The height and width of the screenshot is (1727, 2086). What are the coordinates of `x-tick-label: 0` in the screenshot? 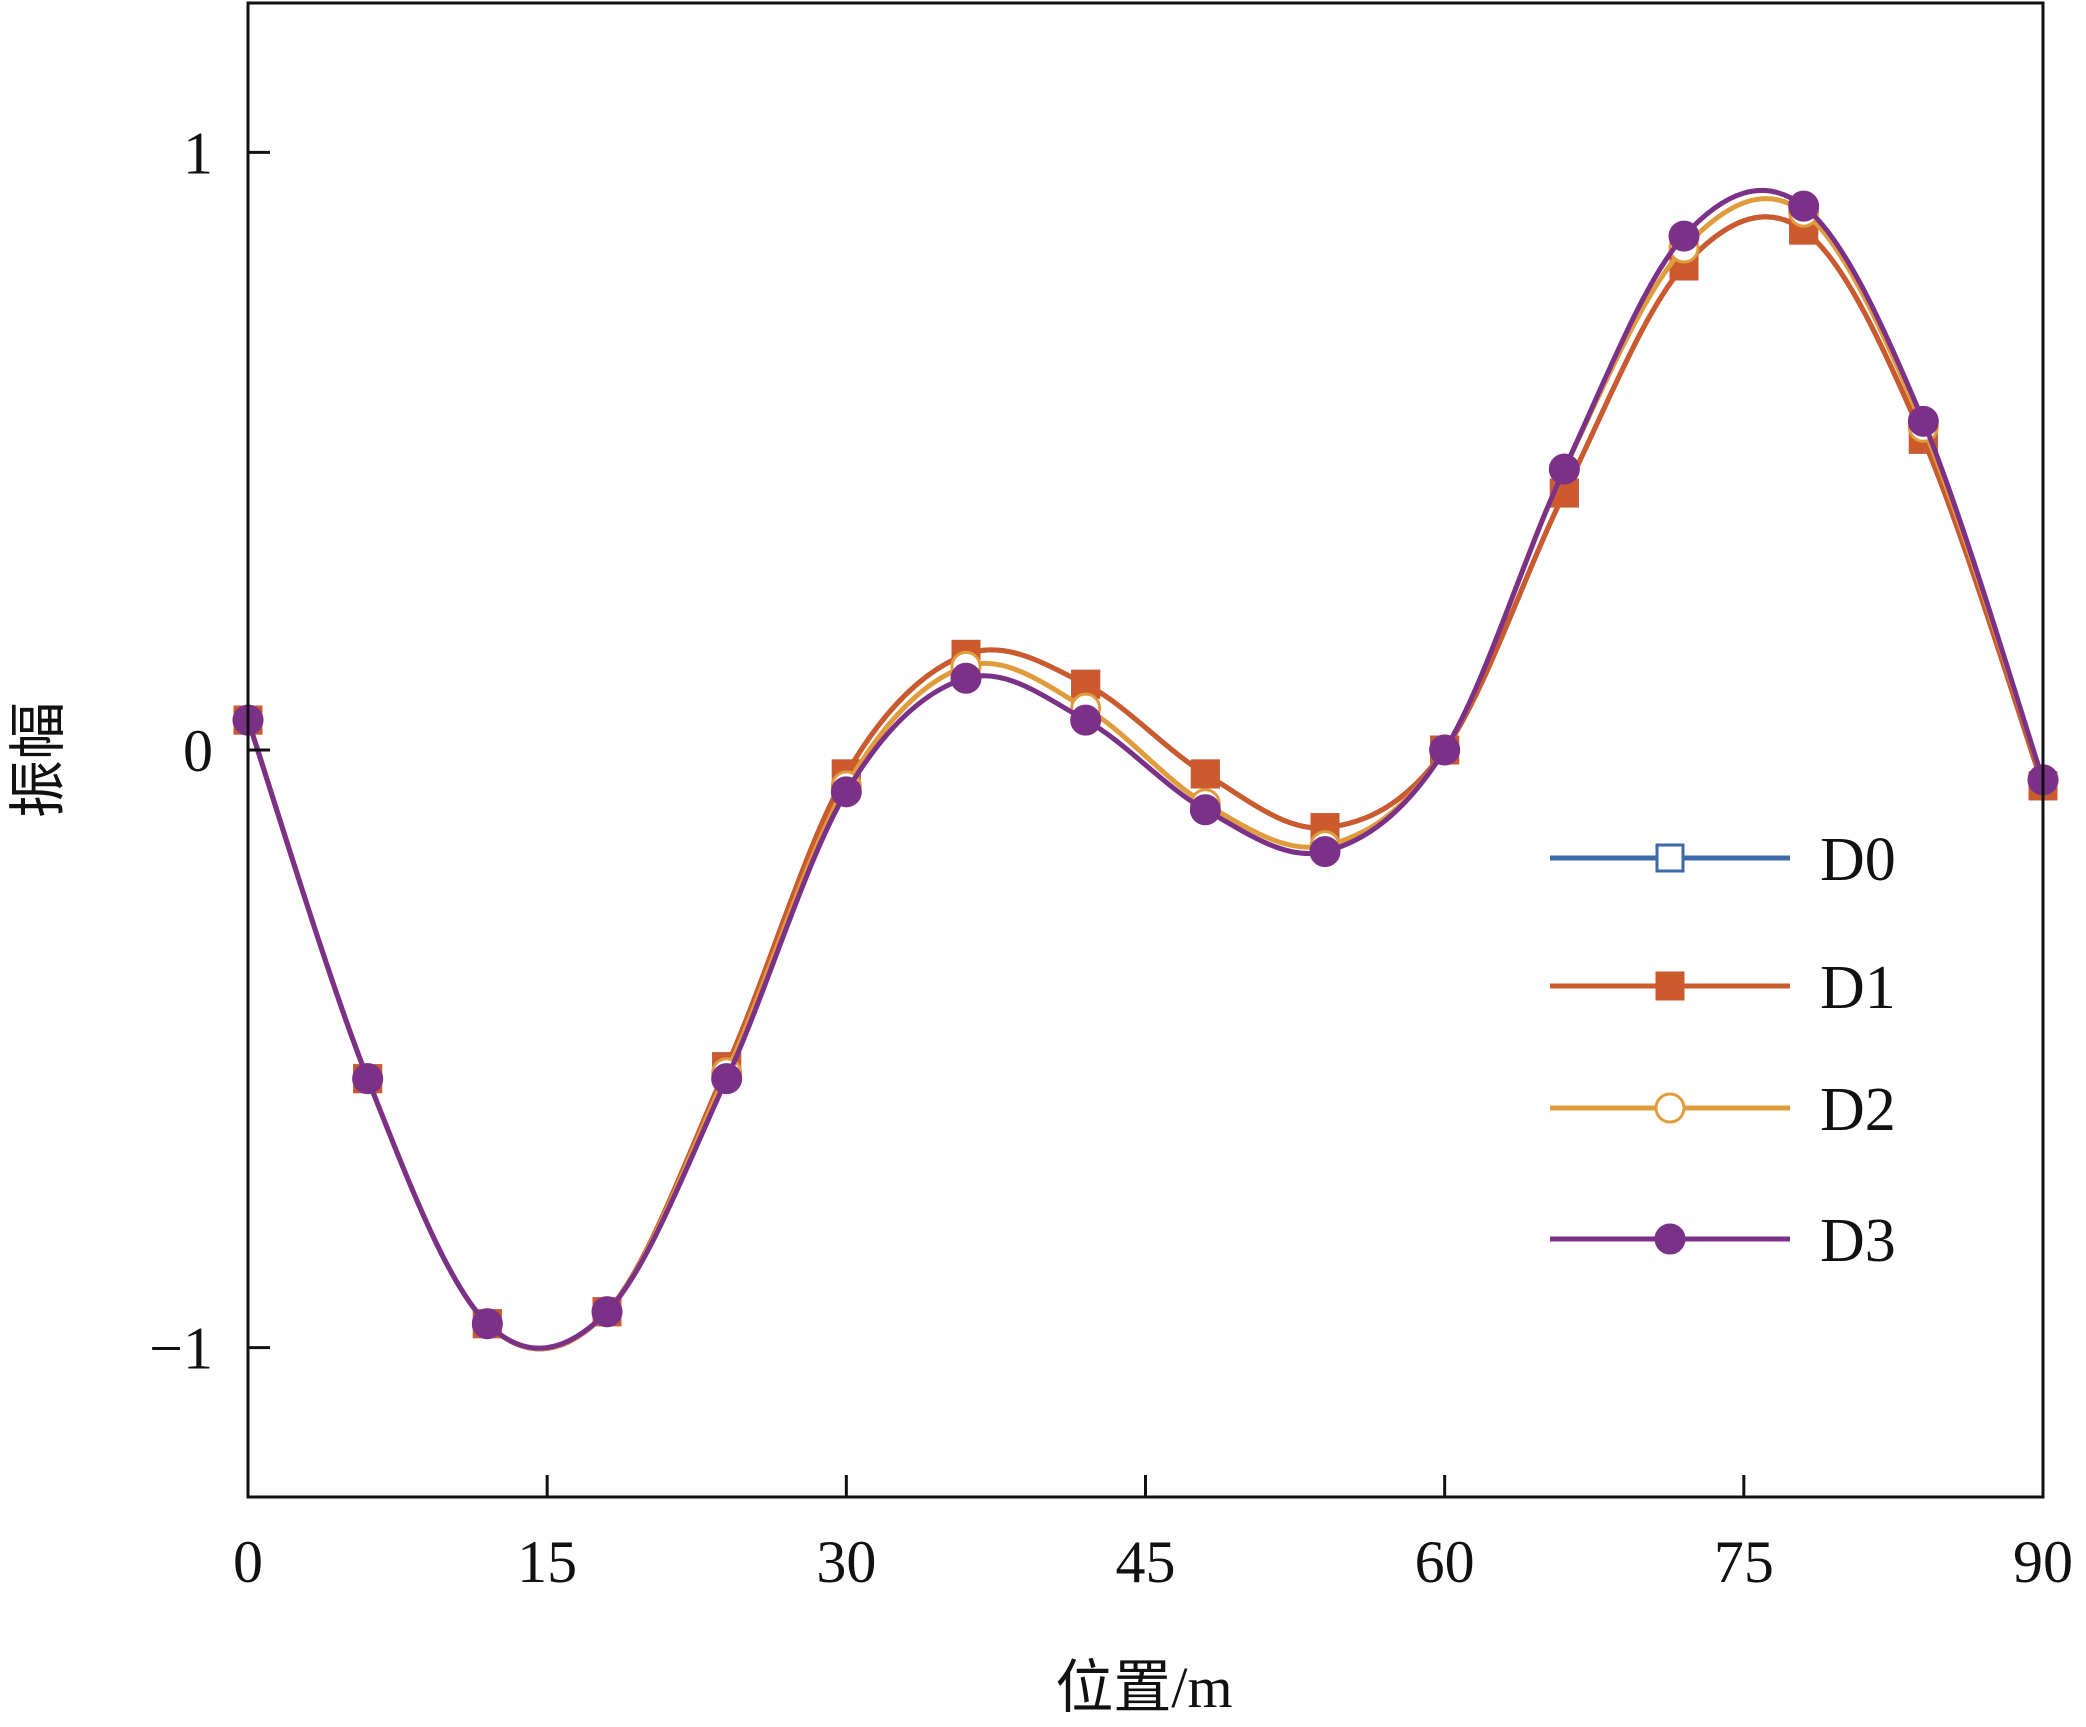 It's located at (248, 1562).